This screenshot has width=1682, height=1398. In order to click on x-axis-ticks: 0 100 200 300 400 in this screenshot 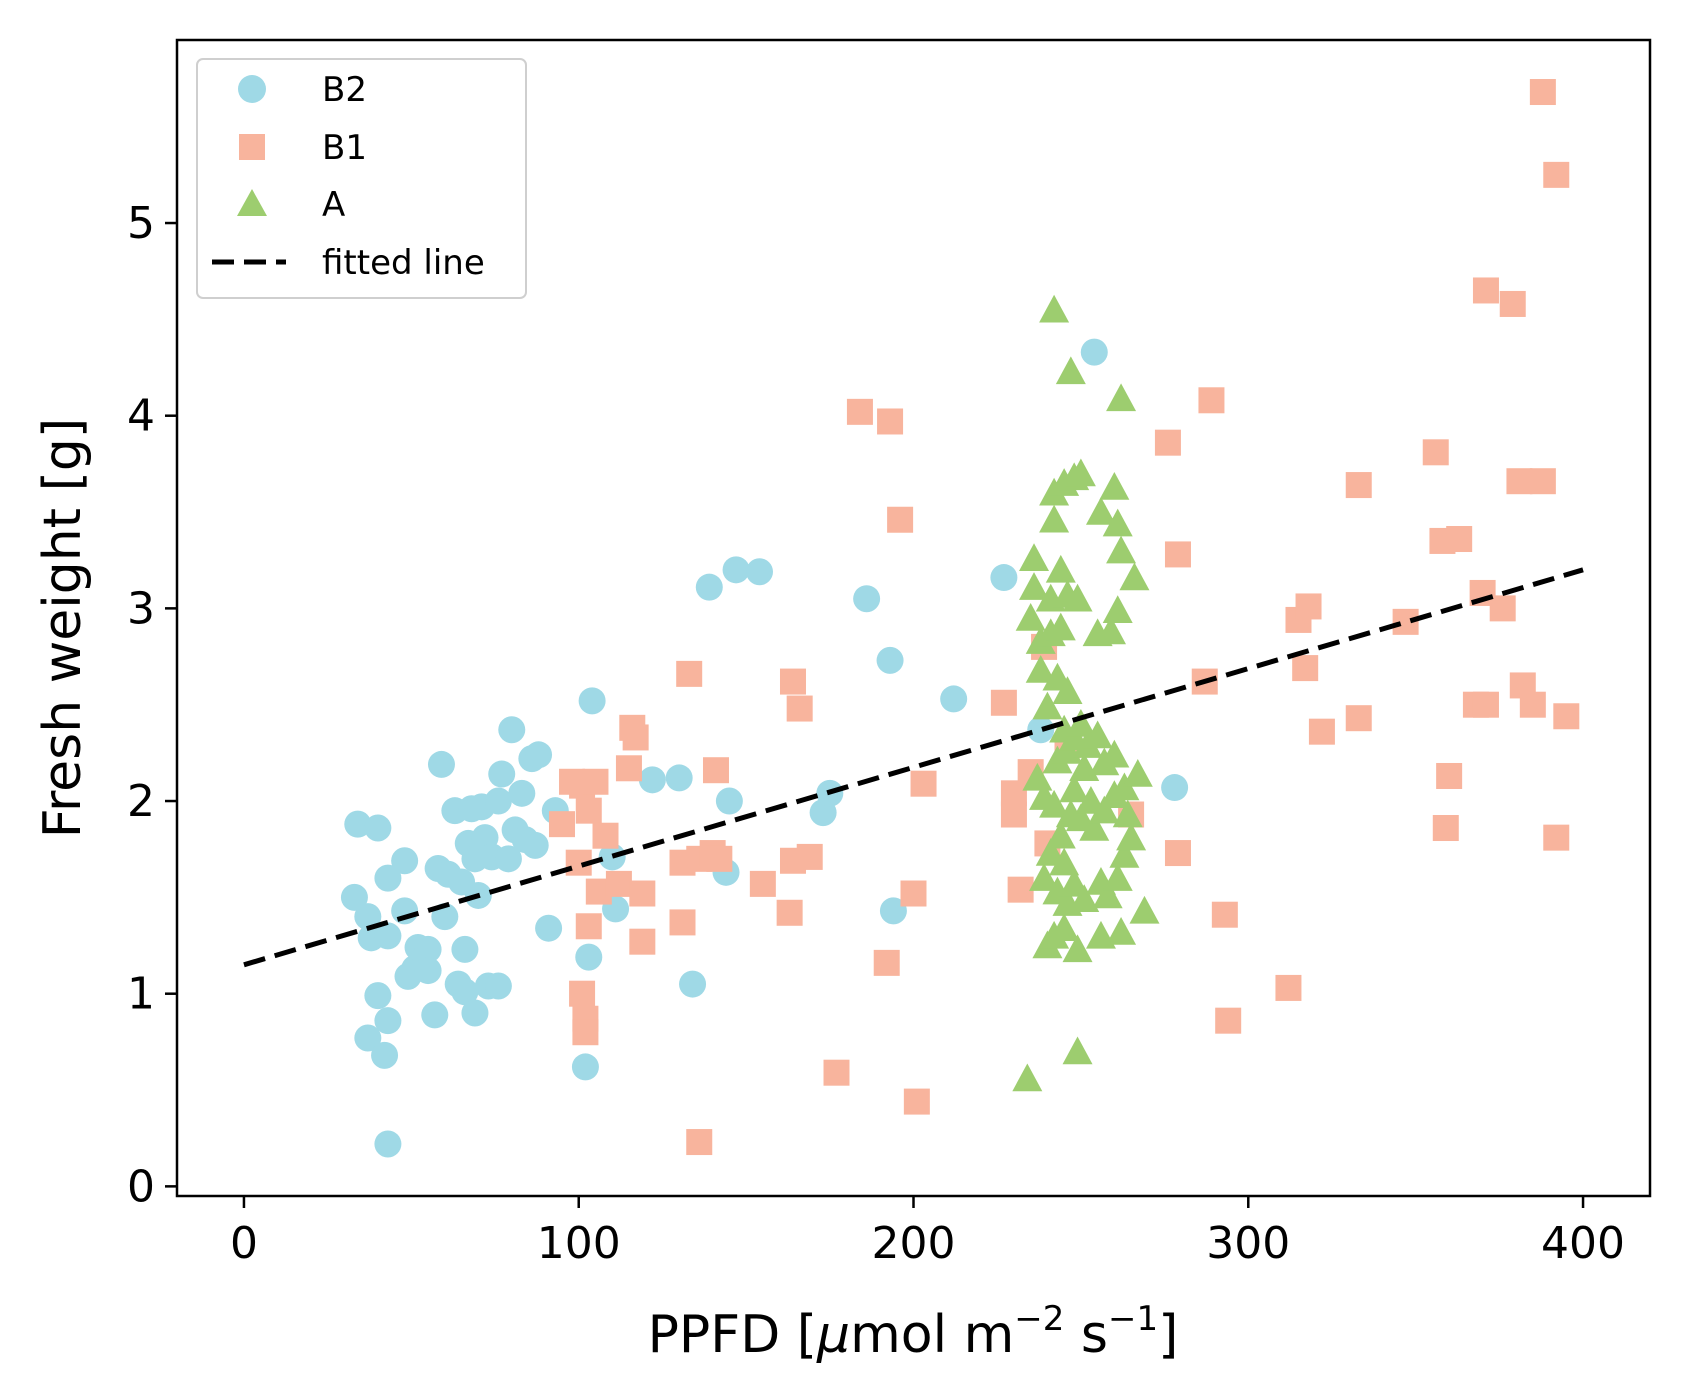, I will do `click(927, 1232)`.